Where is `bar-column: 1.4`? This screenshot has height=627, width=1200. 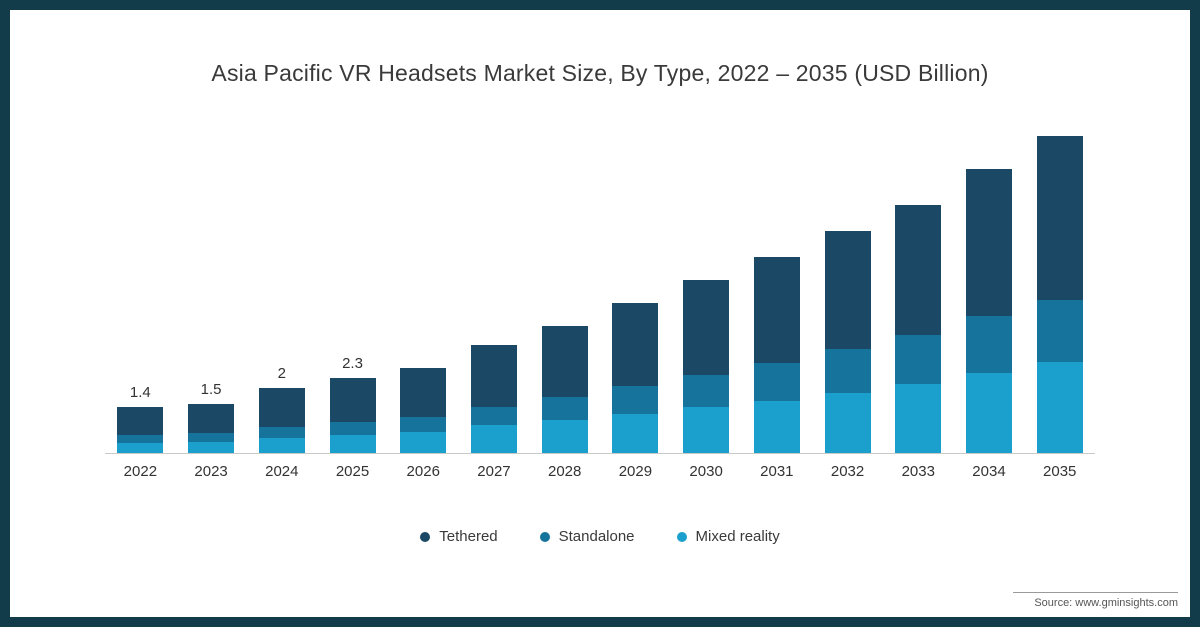 bar-column: 1.4 is located at coordinates (140, 275).